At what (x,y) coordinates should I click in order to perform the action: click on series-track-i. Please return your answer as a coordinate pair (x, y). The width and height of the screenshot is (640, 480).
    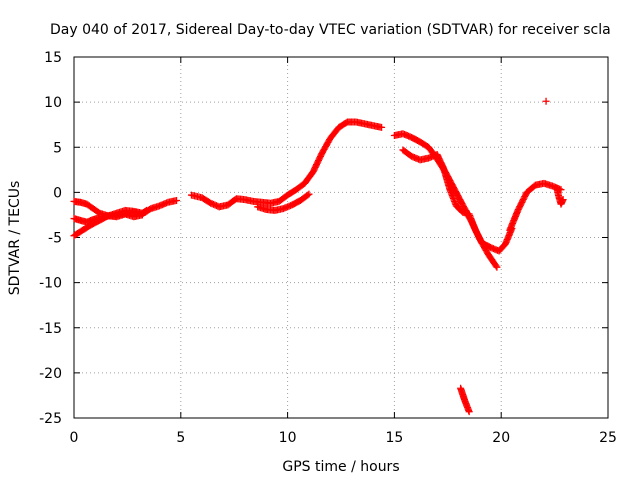
    Looking at the image, I should click on (560, 196).